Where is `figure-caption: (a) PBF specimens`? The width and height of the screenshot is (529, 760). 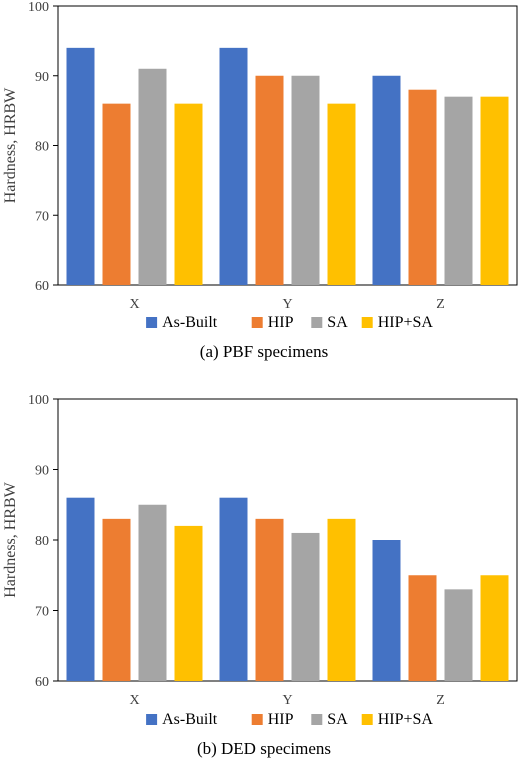
figure-caption: (a) PBF specimens is located at coordinates (264, 351).